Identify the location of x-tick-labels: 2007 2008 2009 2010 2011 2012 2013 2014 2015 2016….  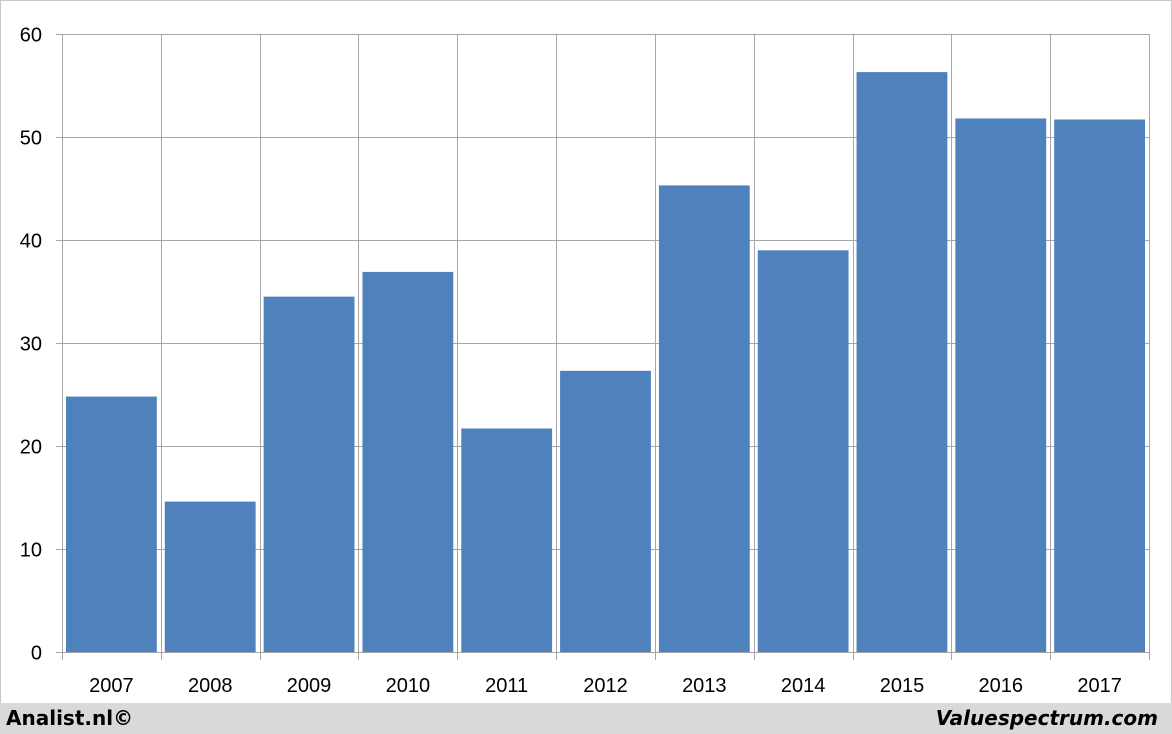
(605, 686).